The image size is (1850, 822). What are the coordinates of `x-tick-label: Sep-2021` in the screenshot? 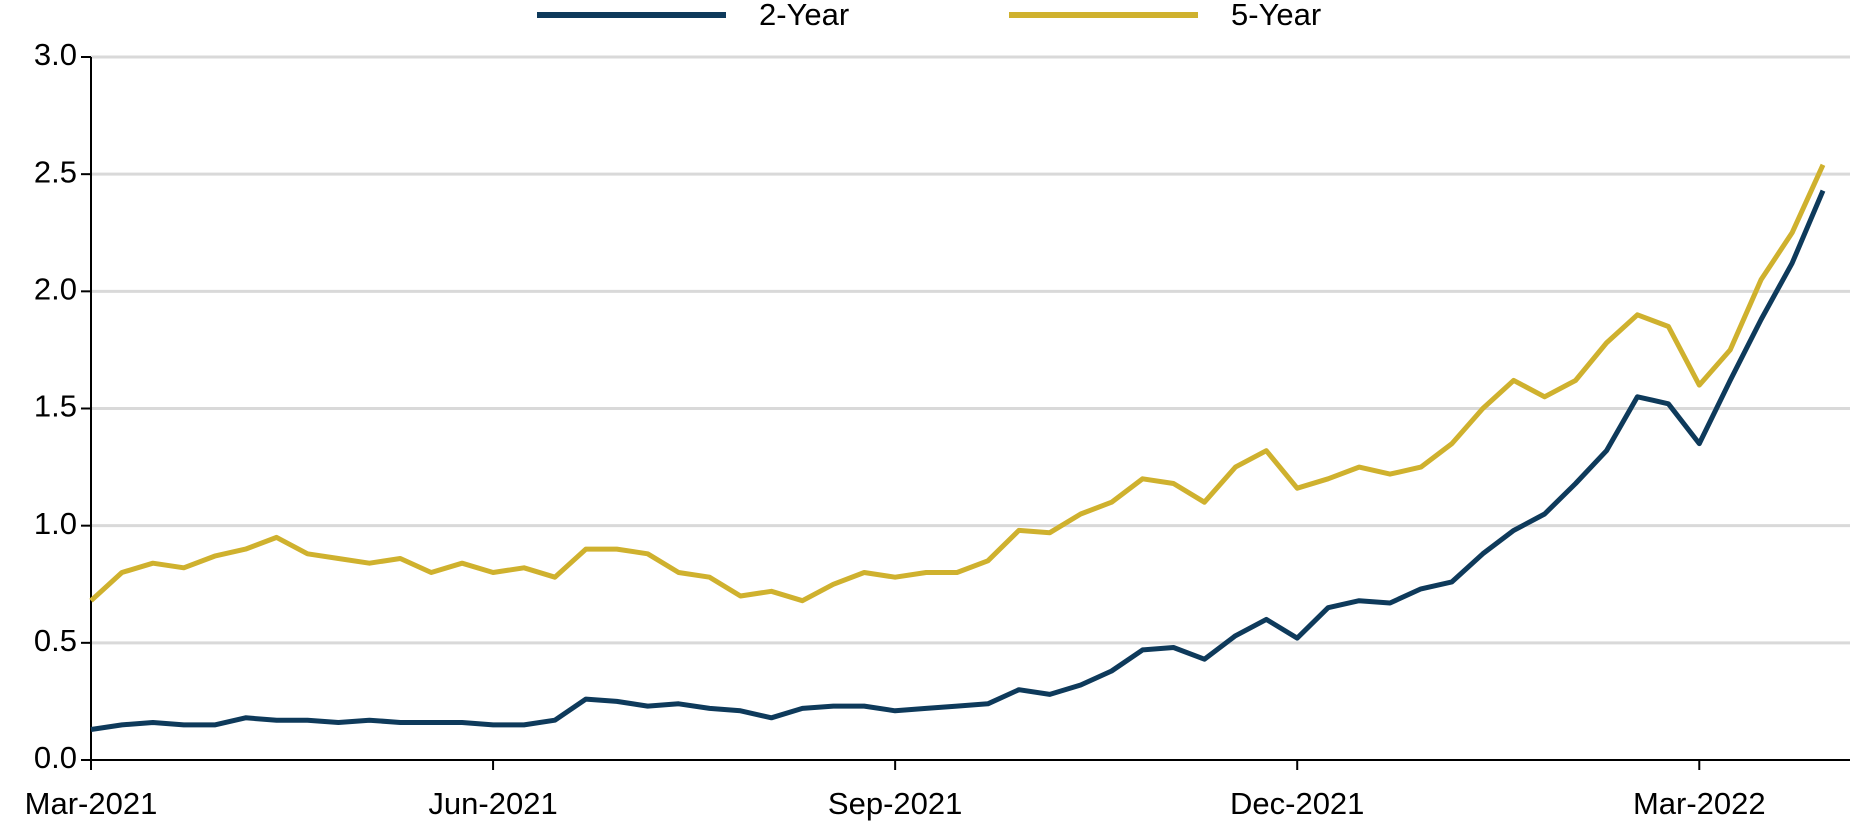 It's located at (895, 803).